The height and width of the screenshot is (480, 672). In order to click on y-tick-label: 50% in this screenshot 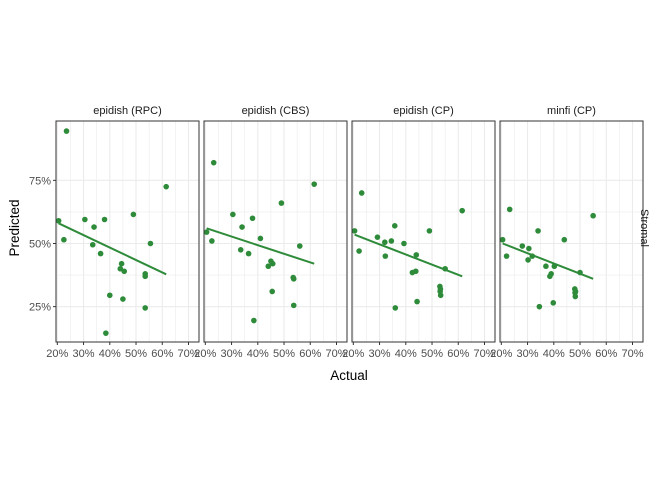, I will do `click(40, 244)`.